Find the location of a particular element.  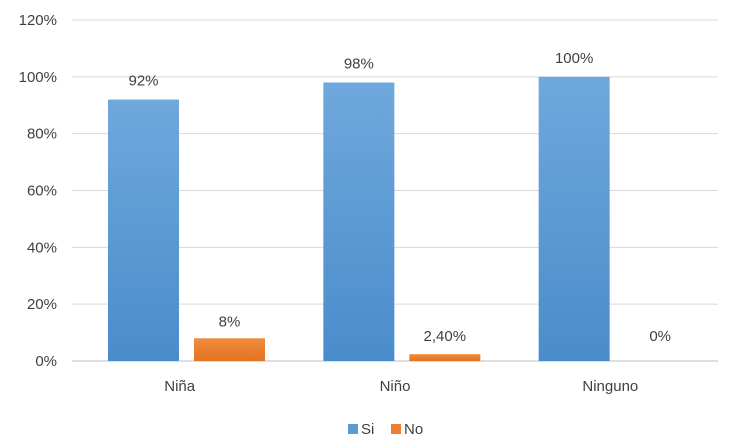

legend-label-si: Si is located at coordinates (367, 428).